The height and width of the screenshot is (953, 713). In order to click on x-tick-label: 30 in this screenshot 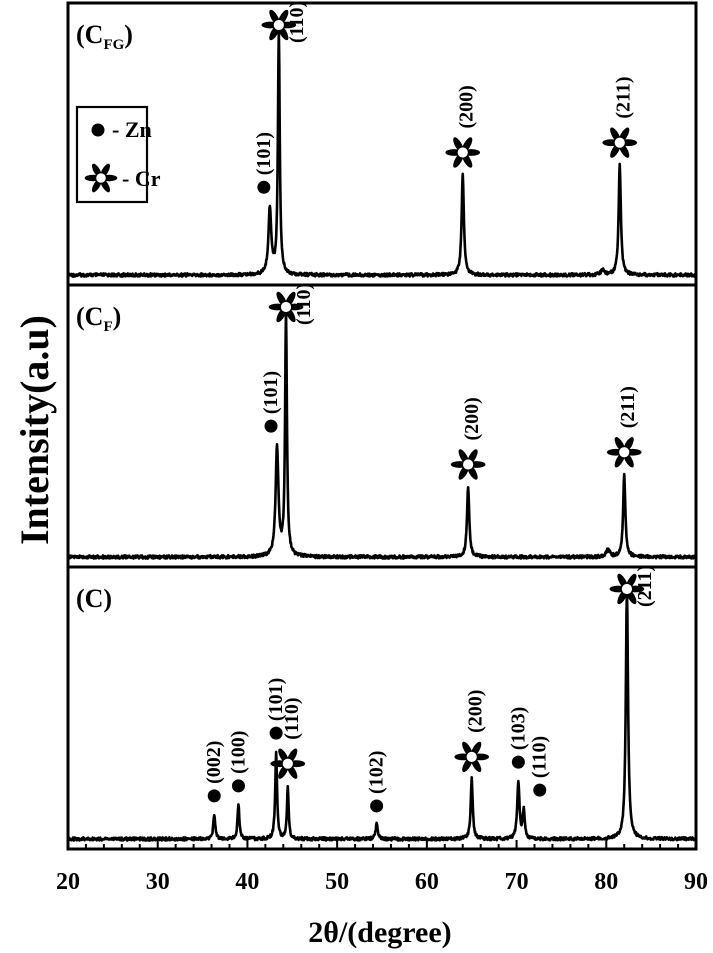, I will do `click(158, 882)`.